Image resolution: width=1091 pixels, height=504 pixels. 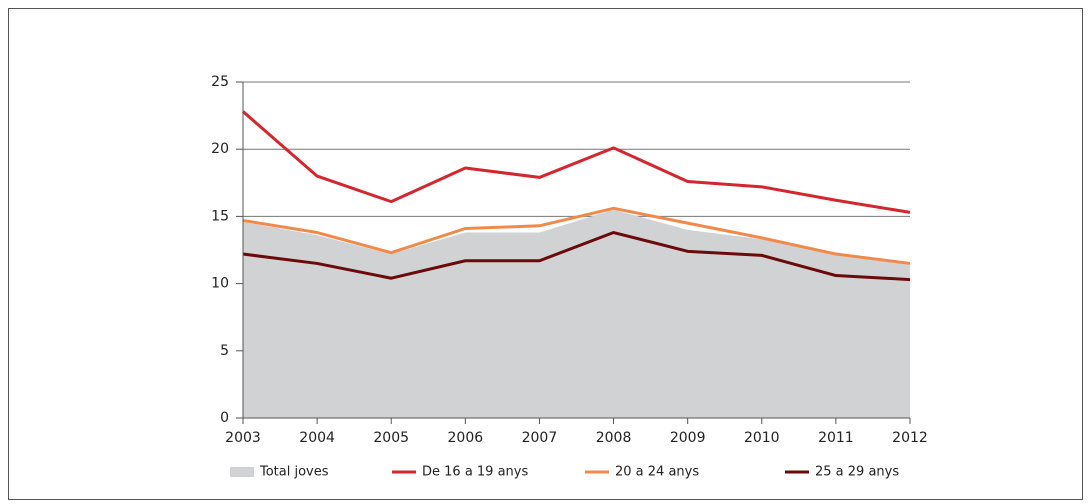 I want to click on x-tick-label: 2006, so click(x=466, y=438).